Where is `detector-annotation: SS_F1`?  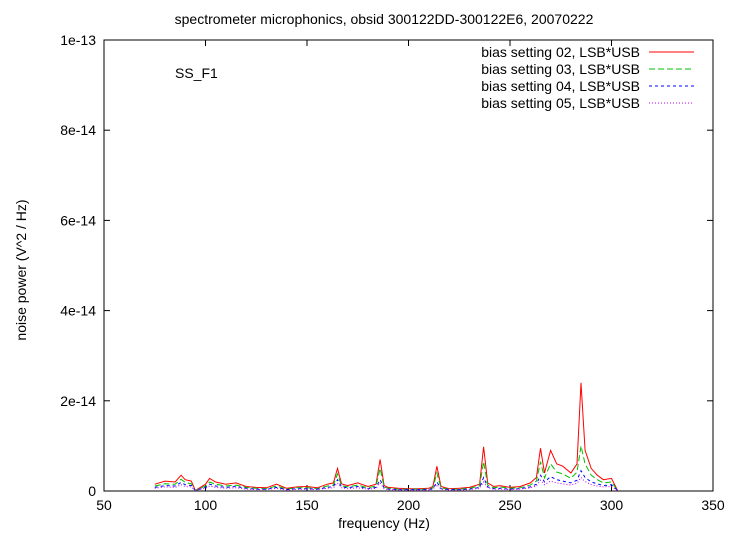 detector-annotation: SS_F1 is located at coordinates (196, 73).